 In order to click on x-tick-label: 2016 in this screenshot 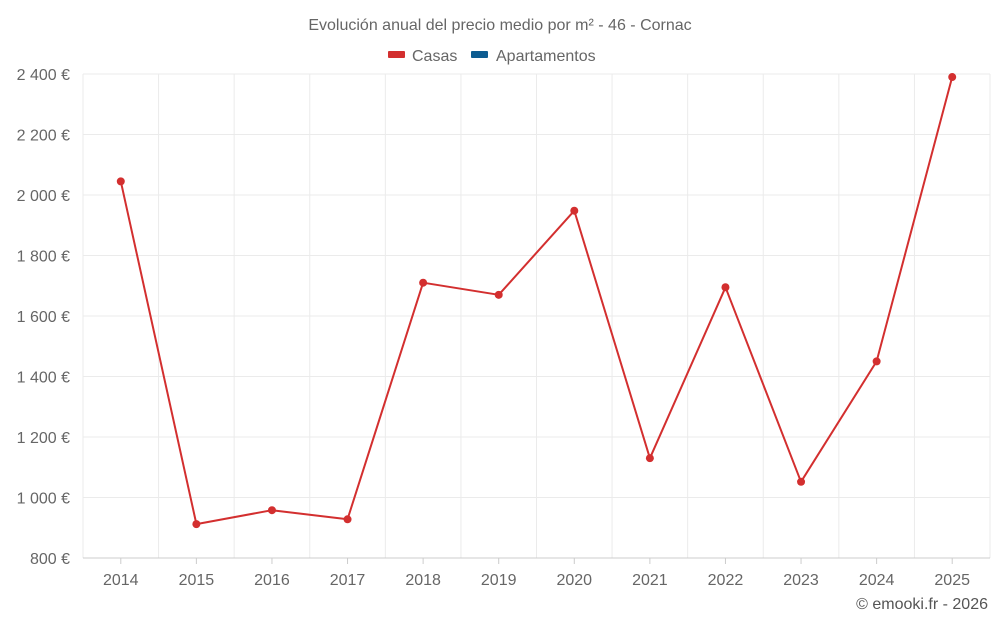, I will do `click(272, 580)`.